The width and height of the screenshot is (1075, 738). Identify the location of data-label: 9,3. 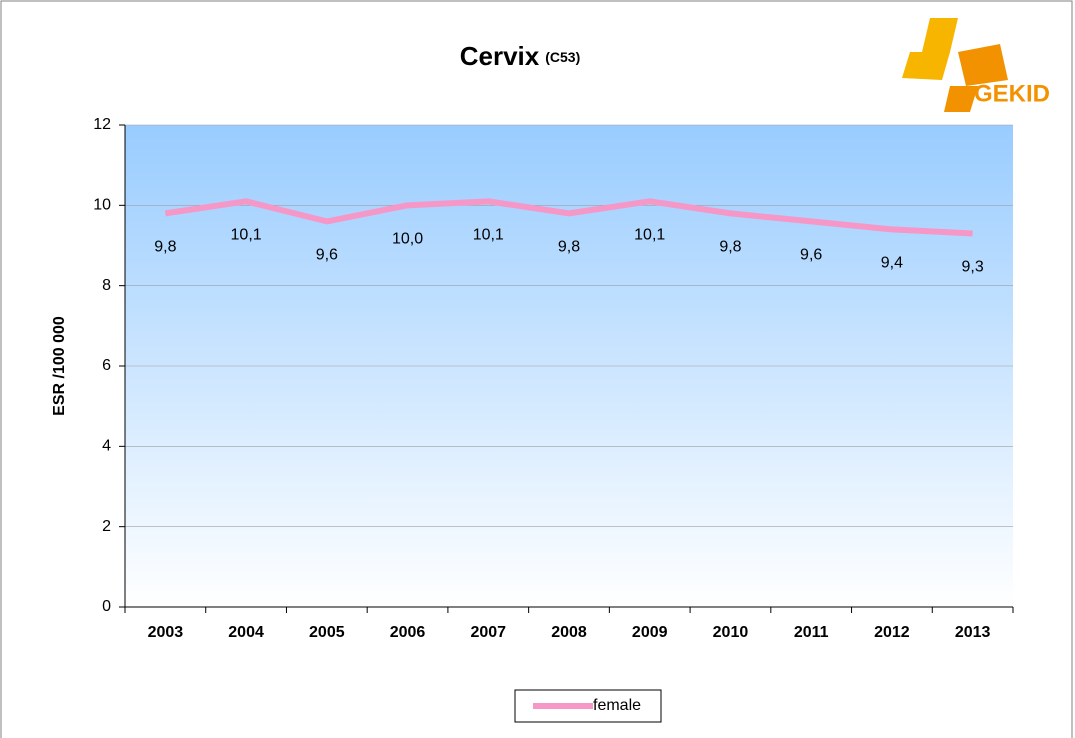
(973, 267).